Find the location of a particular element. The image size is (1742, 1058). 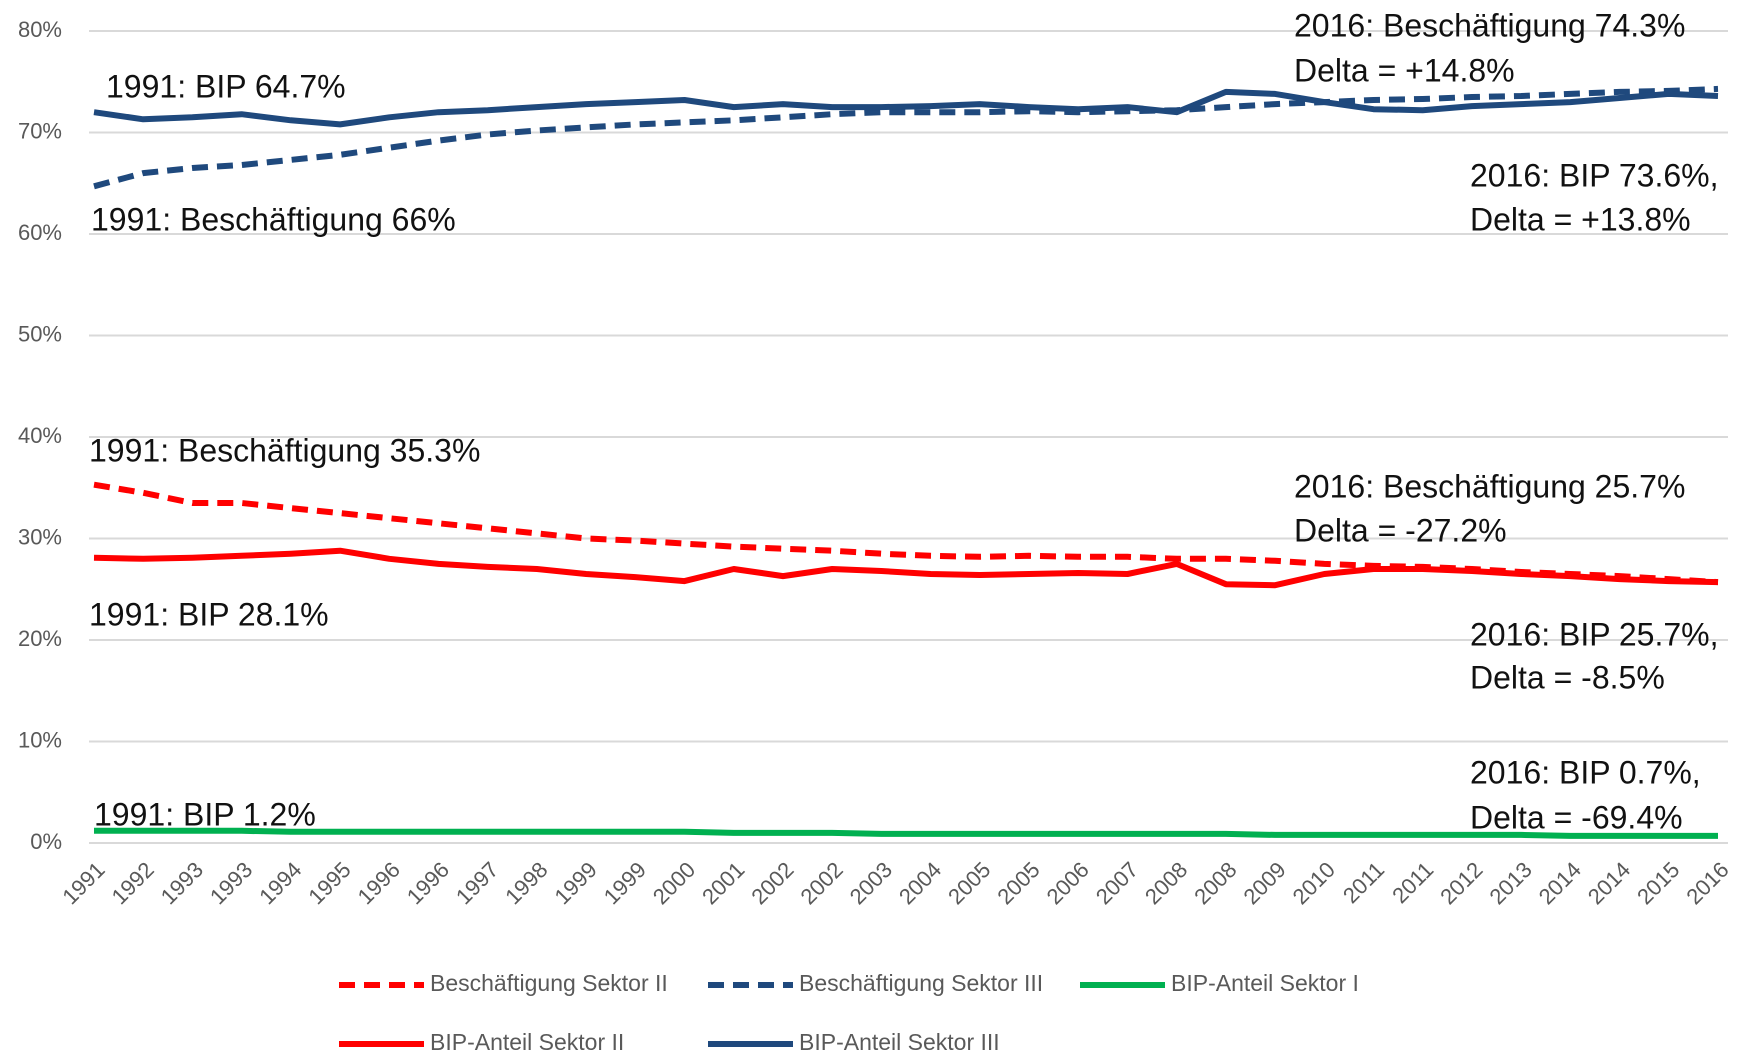

x-tick-label: 2009 is located at coordinates (1264, 883).